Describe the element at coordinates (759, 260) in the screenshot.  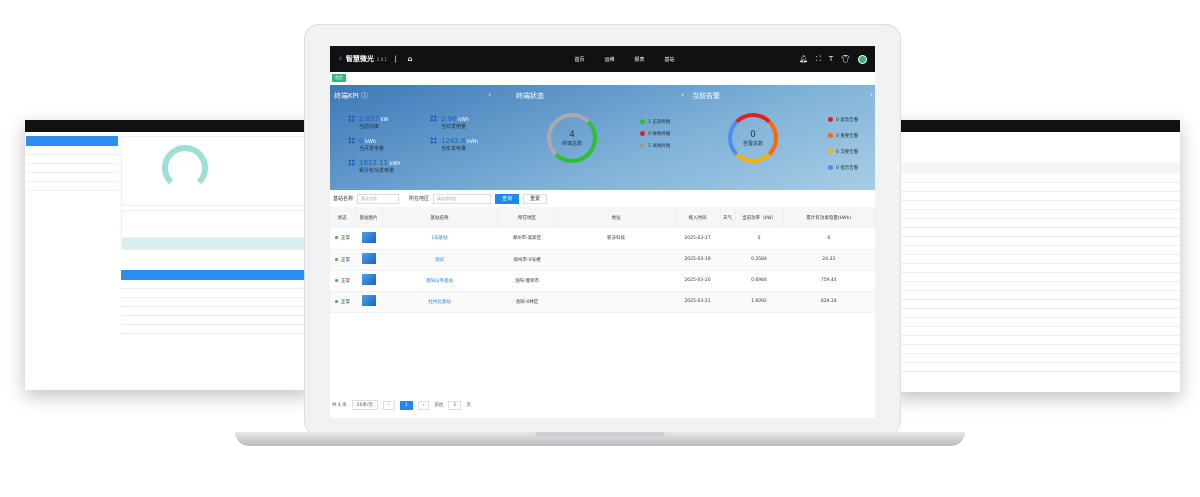
I see `table-cell: 0.3584` at that location.